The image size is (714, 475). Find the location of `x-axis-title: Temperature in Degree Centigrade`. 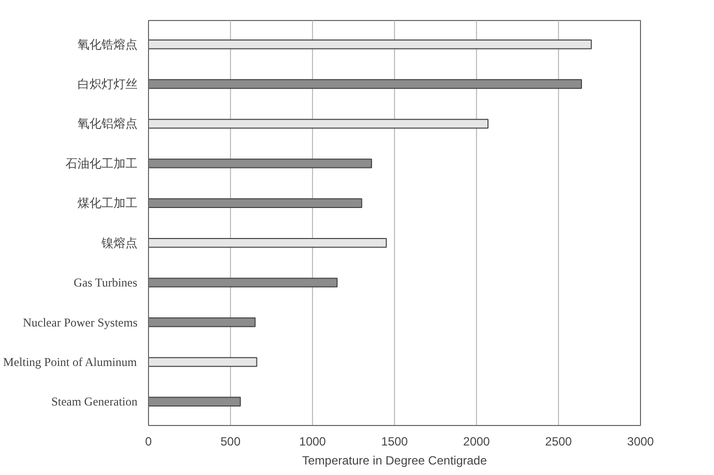

x-axis-title: Temperature in Degree Centigrade is located at coordinates (395, 461).